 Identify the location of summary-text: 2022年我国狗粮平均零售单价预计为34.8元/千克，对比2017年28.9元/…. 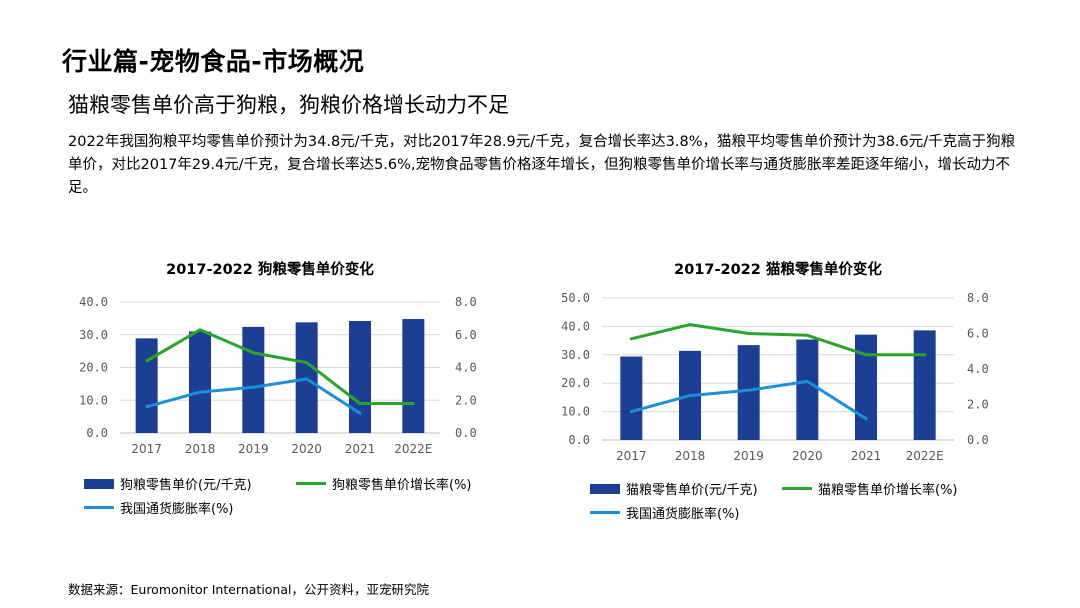
(542, 165).